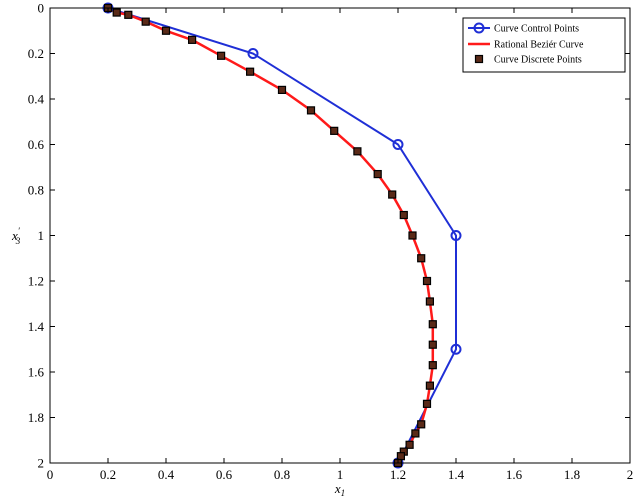 The width and height of the screenshot is (640, 499). Describe the element at coordinates (630, 474) in the screenshot. I see `x-tick-label: 2` at that location.